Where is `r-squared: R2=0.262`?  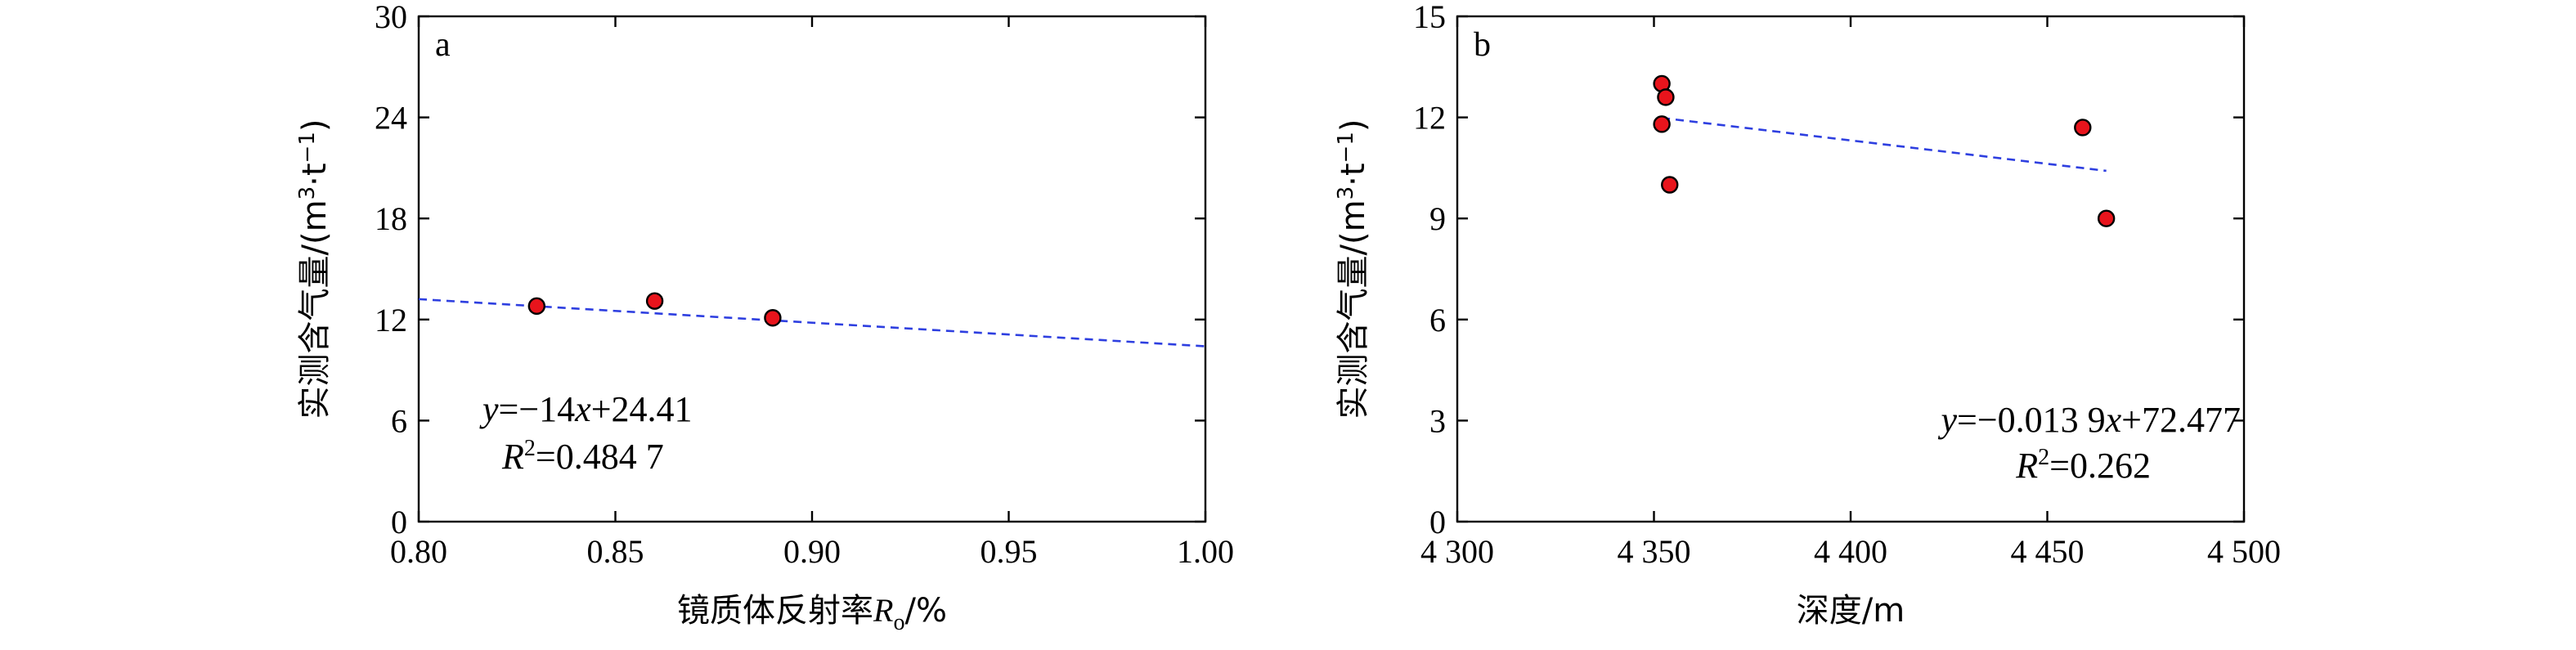
r-squared: R2=0.262 is located at coordinates (2083, 466).